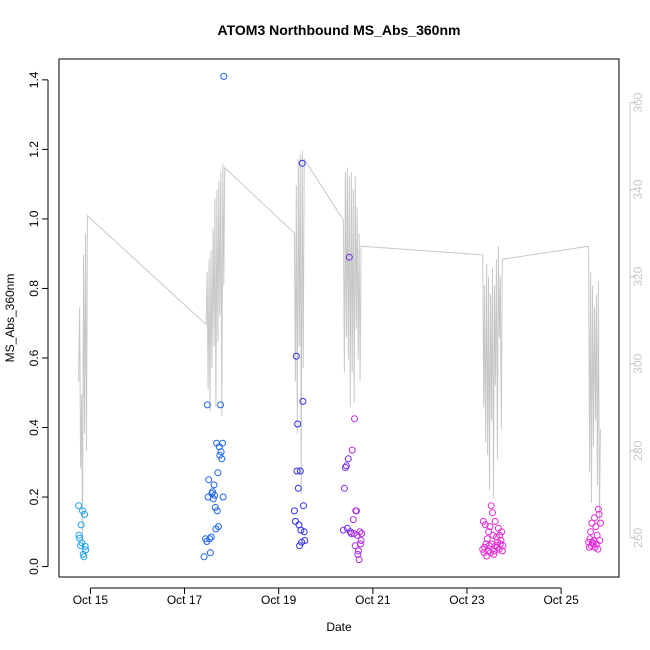 This screenshot has width=650, height=650. Describe the element at coordinates (34, 357) in the screenshot. I see `y-tick-label: 0.6` at that location.